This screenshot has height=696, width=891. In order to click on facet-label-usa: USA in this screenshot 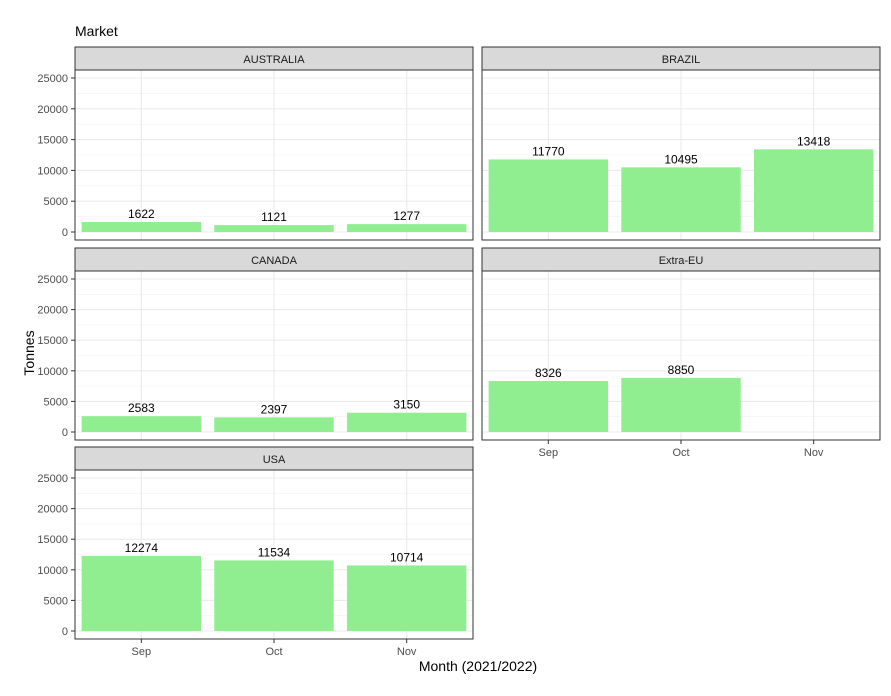, I will do `click(274, 460)`.